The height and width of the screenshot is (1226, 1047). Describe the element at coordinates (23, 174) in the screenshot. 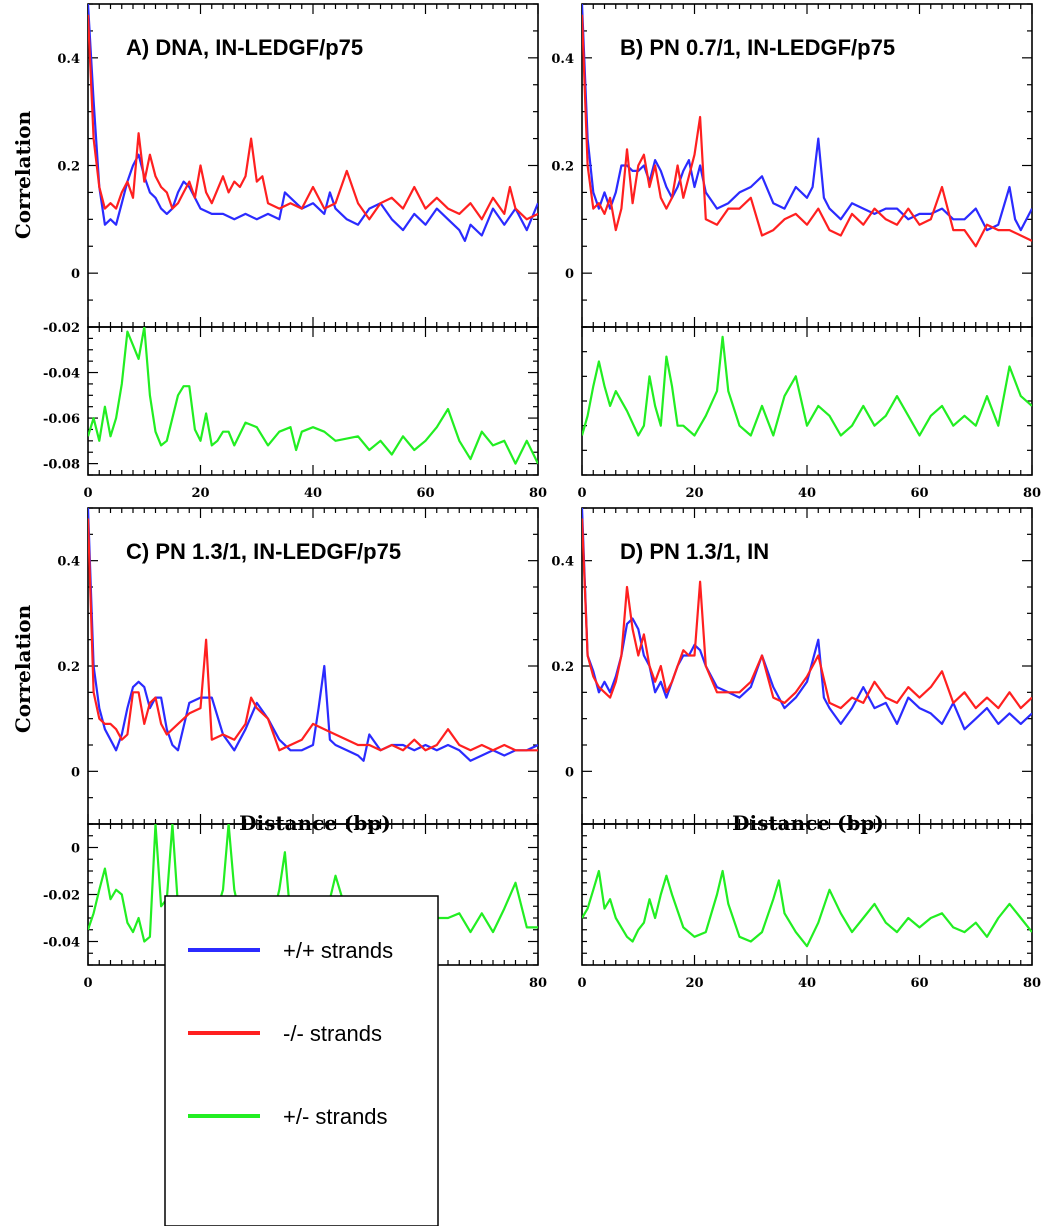

I see `ylabel-top: Correlation` at that location.